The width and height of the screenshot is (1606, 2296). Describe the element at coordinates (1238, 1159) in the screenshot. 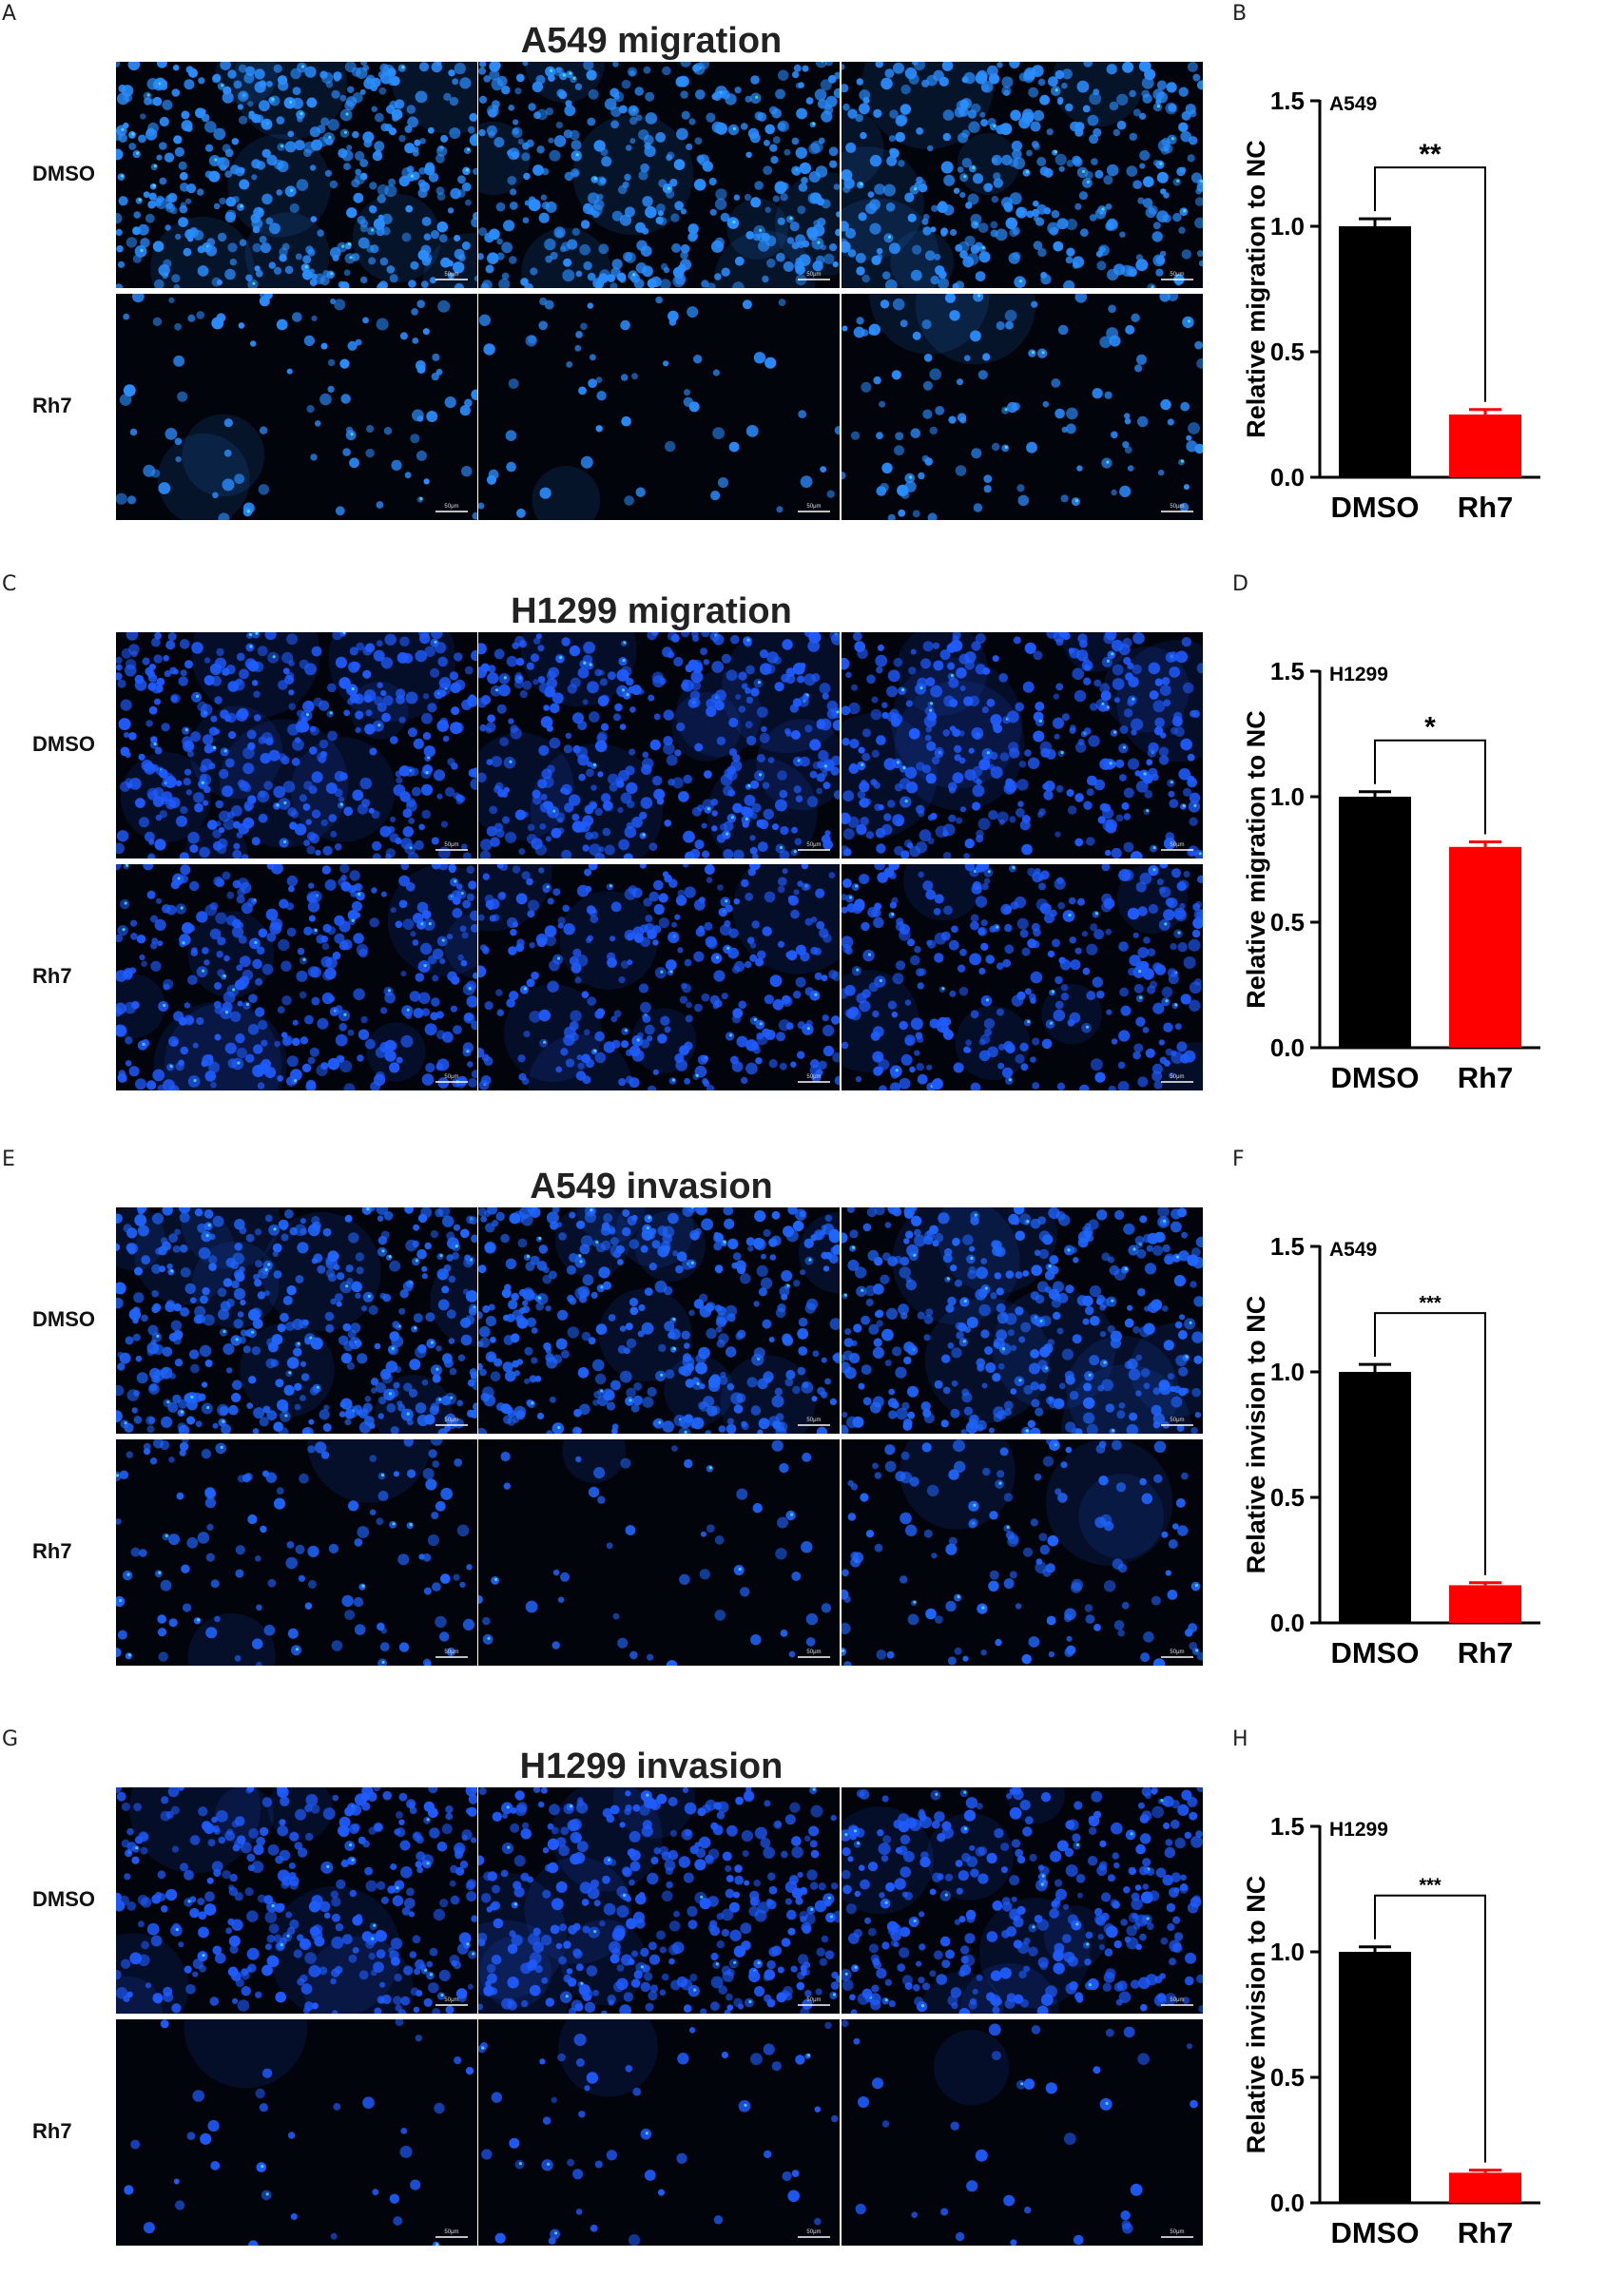

I see `panel-letter: F` at that location.